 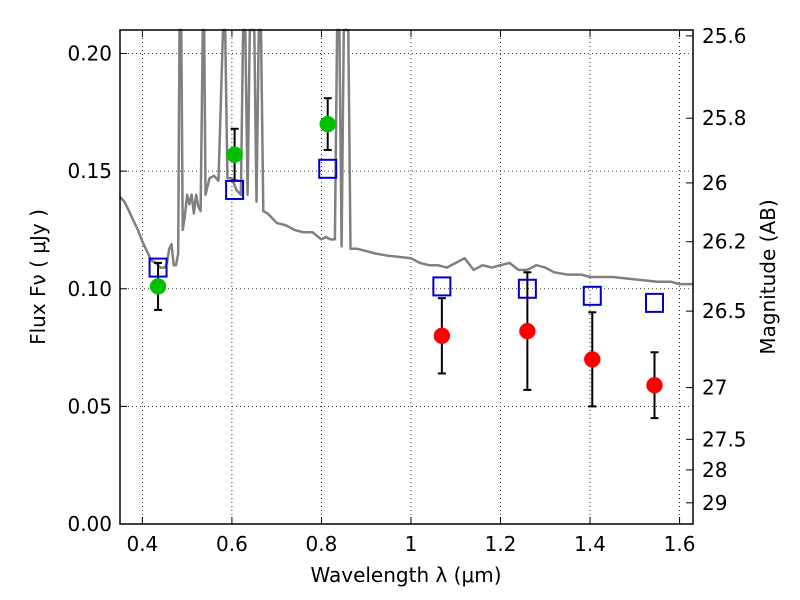 I want to click on y2-tick-label: 27, so click(x=714, y=388).